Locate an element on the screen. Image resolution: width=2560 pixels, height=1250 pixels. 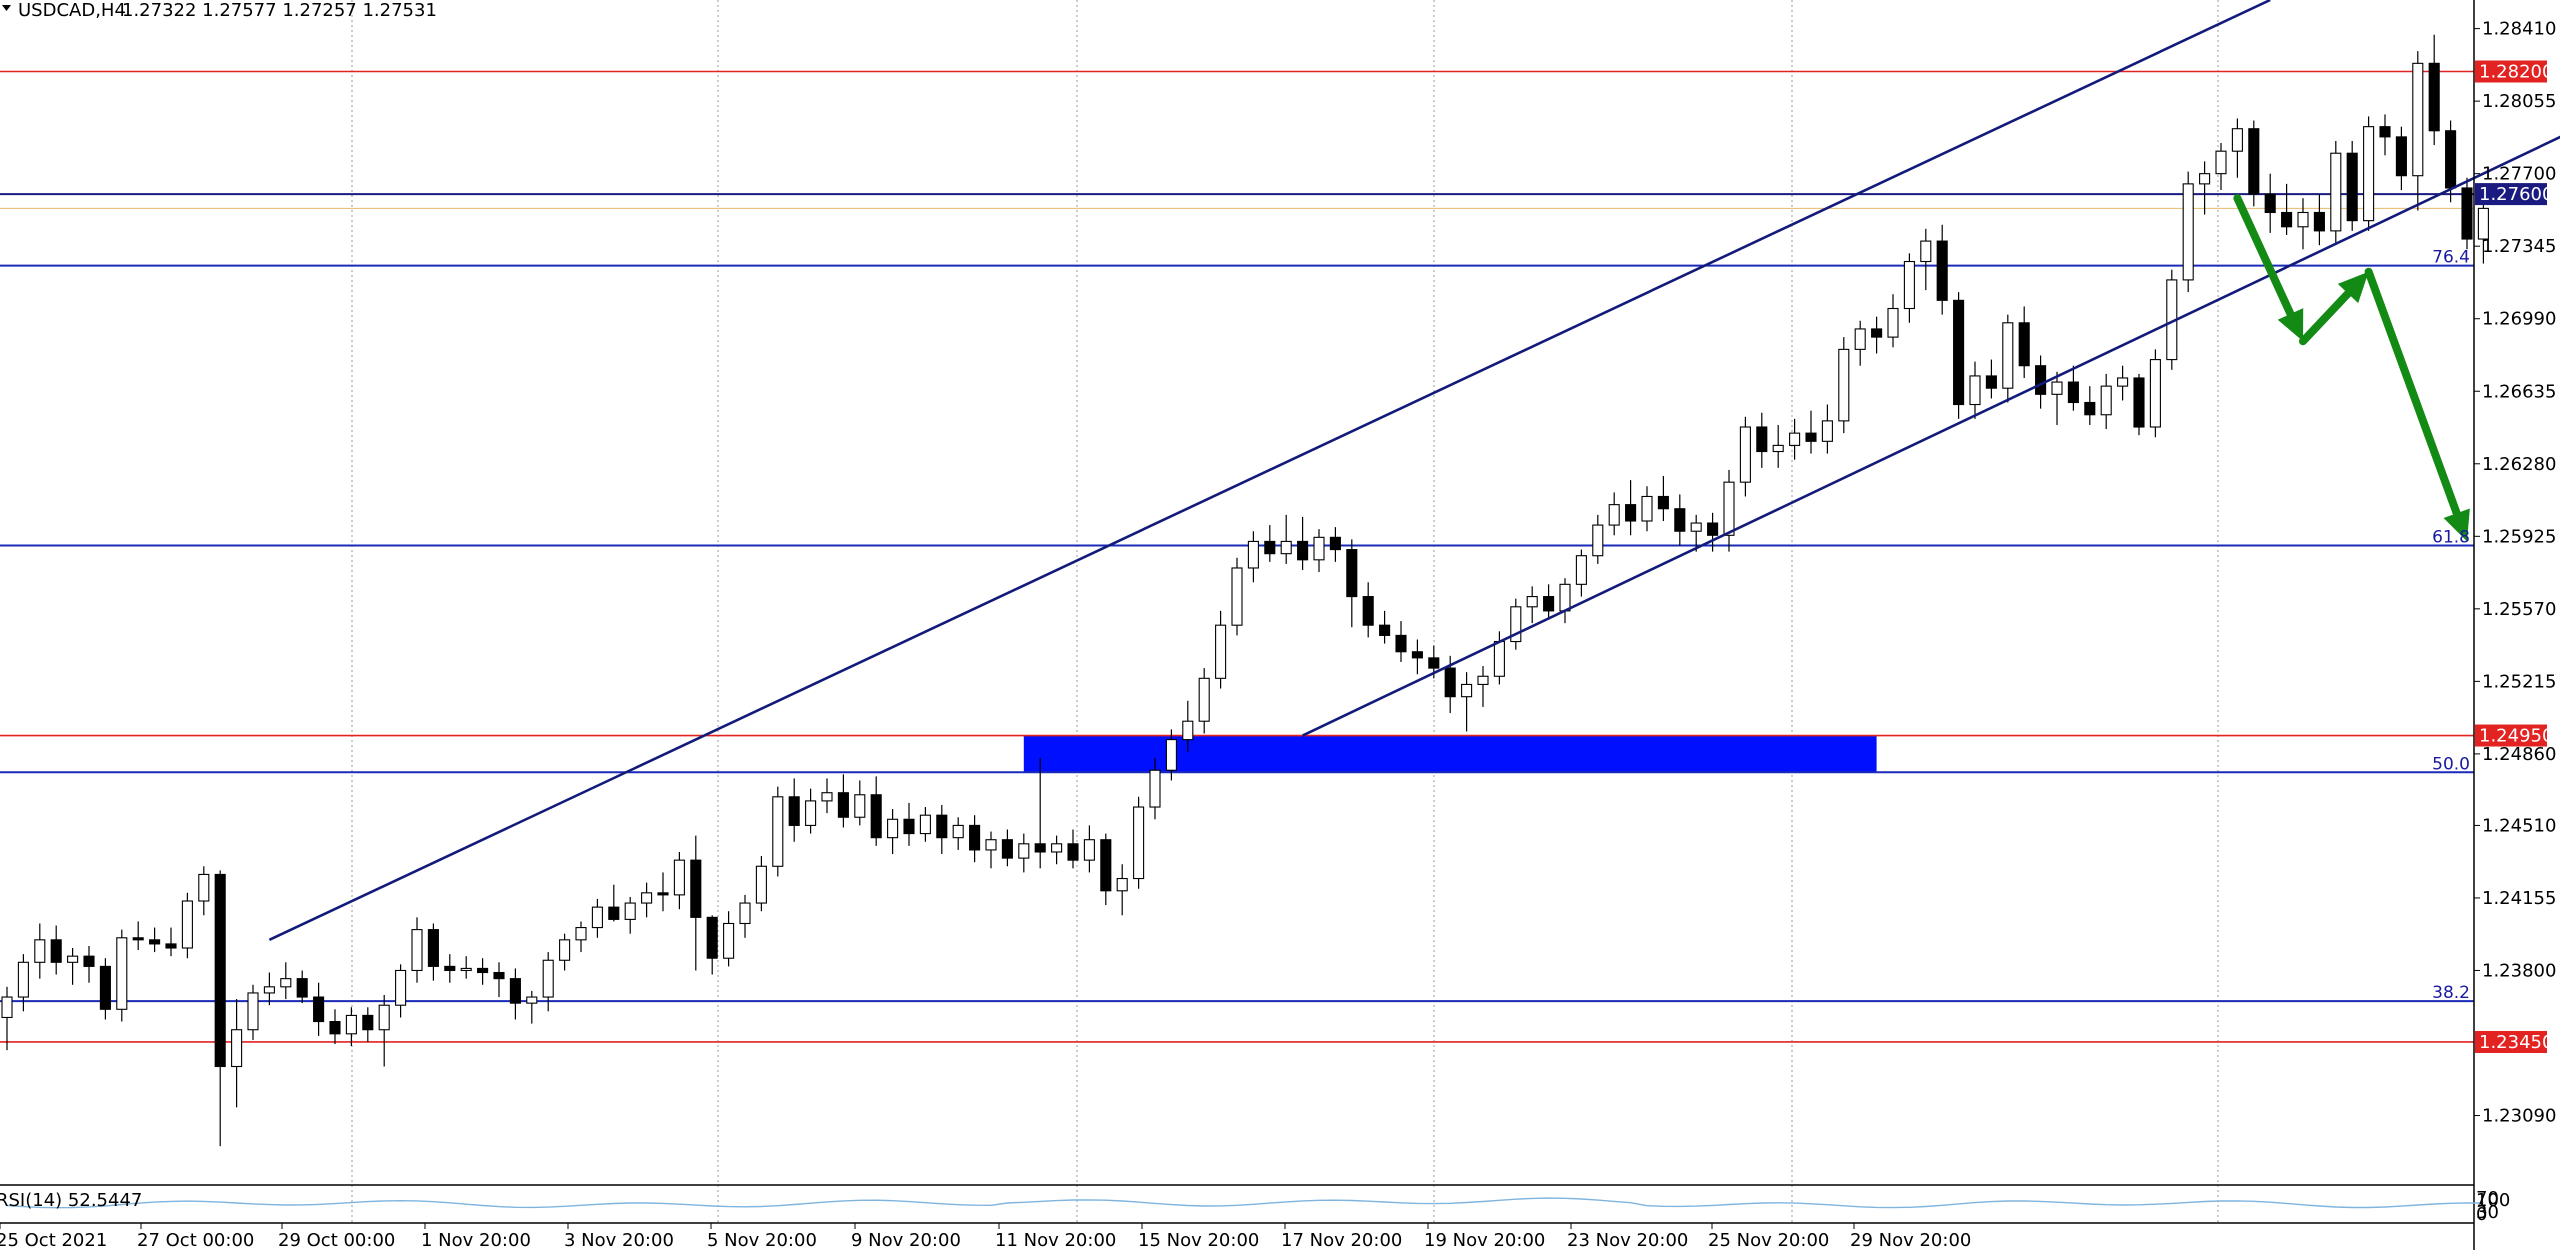
rsi-label: RSI(14) 52.5447 is located at coordinates (71, 1200).